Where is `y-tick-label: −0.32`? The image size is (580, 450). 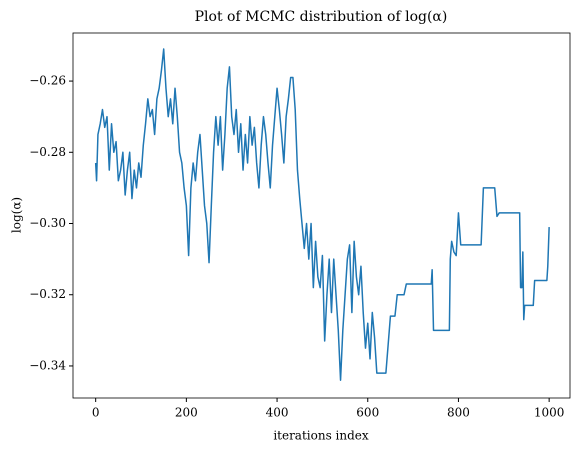 y-tick-label: −0.32 is located at coordinates (47, 294).